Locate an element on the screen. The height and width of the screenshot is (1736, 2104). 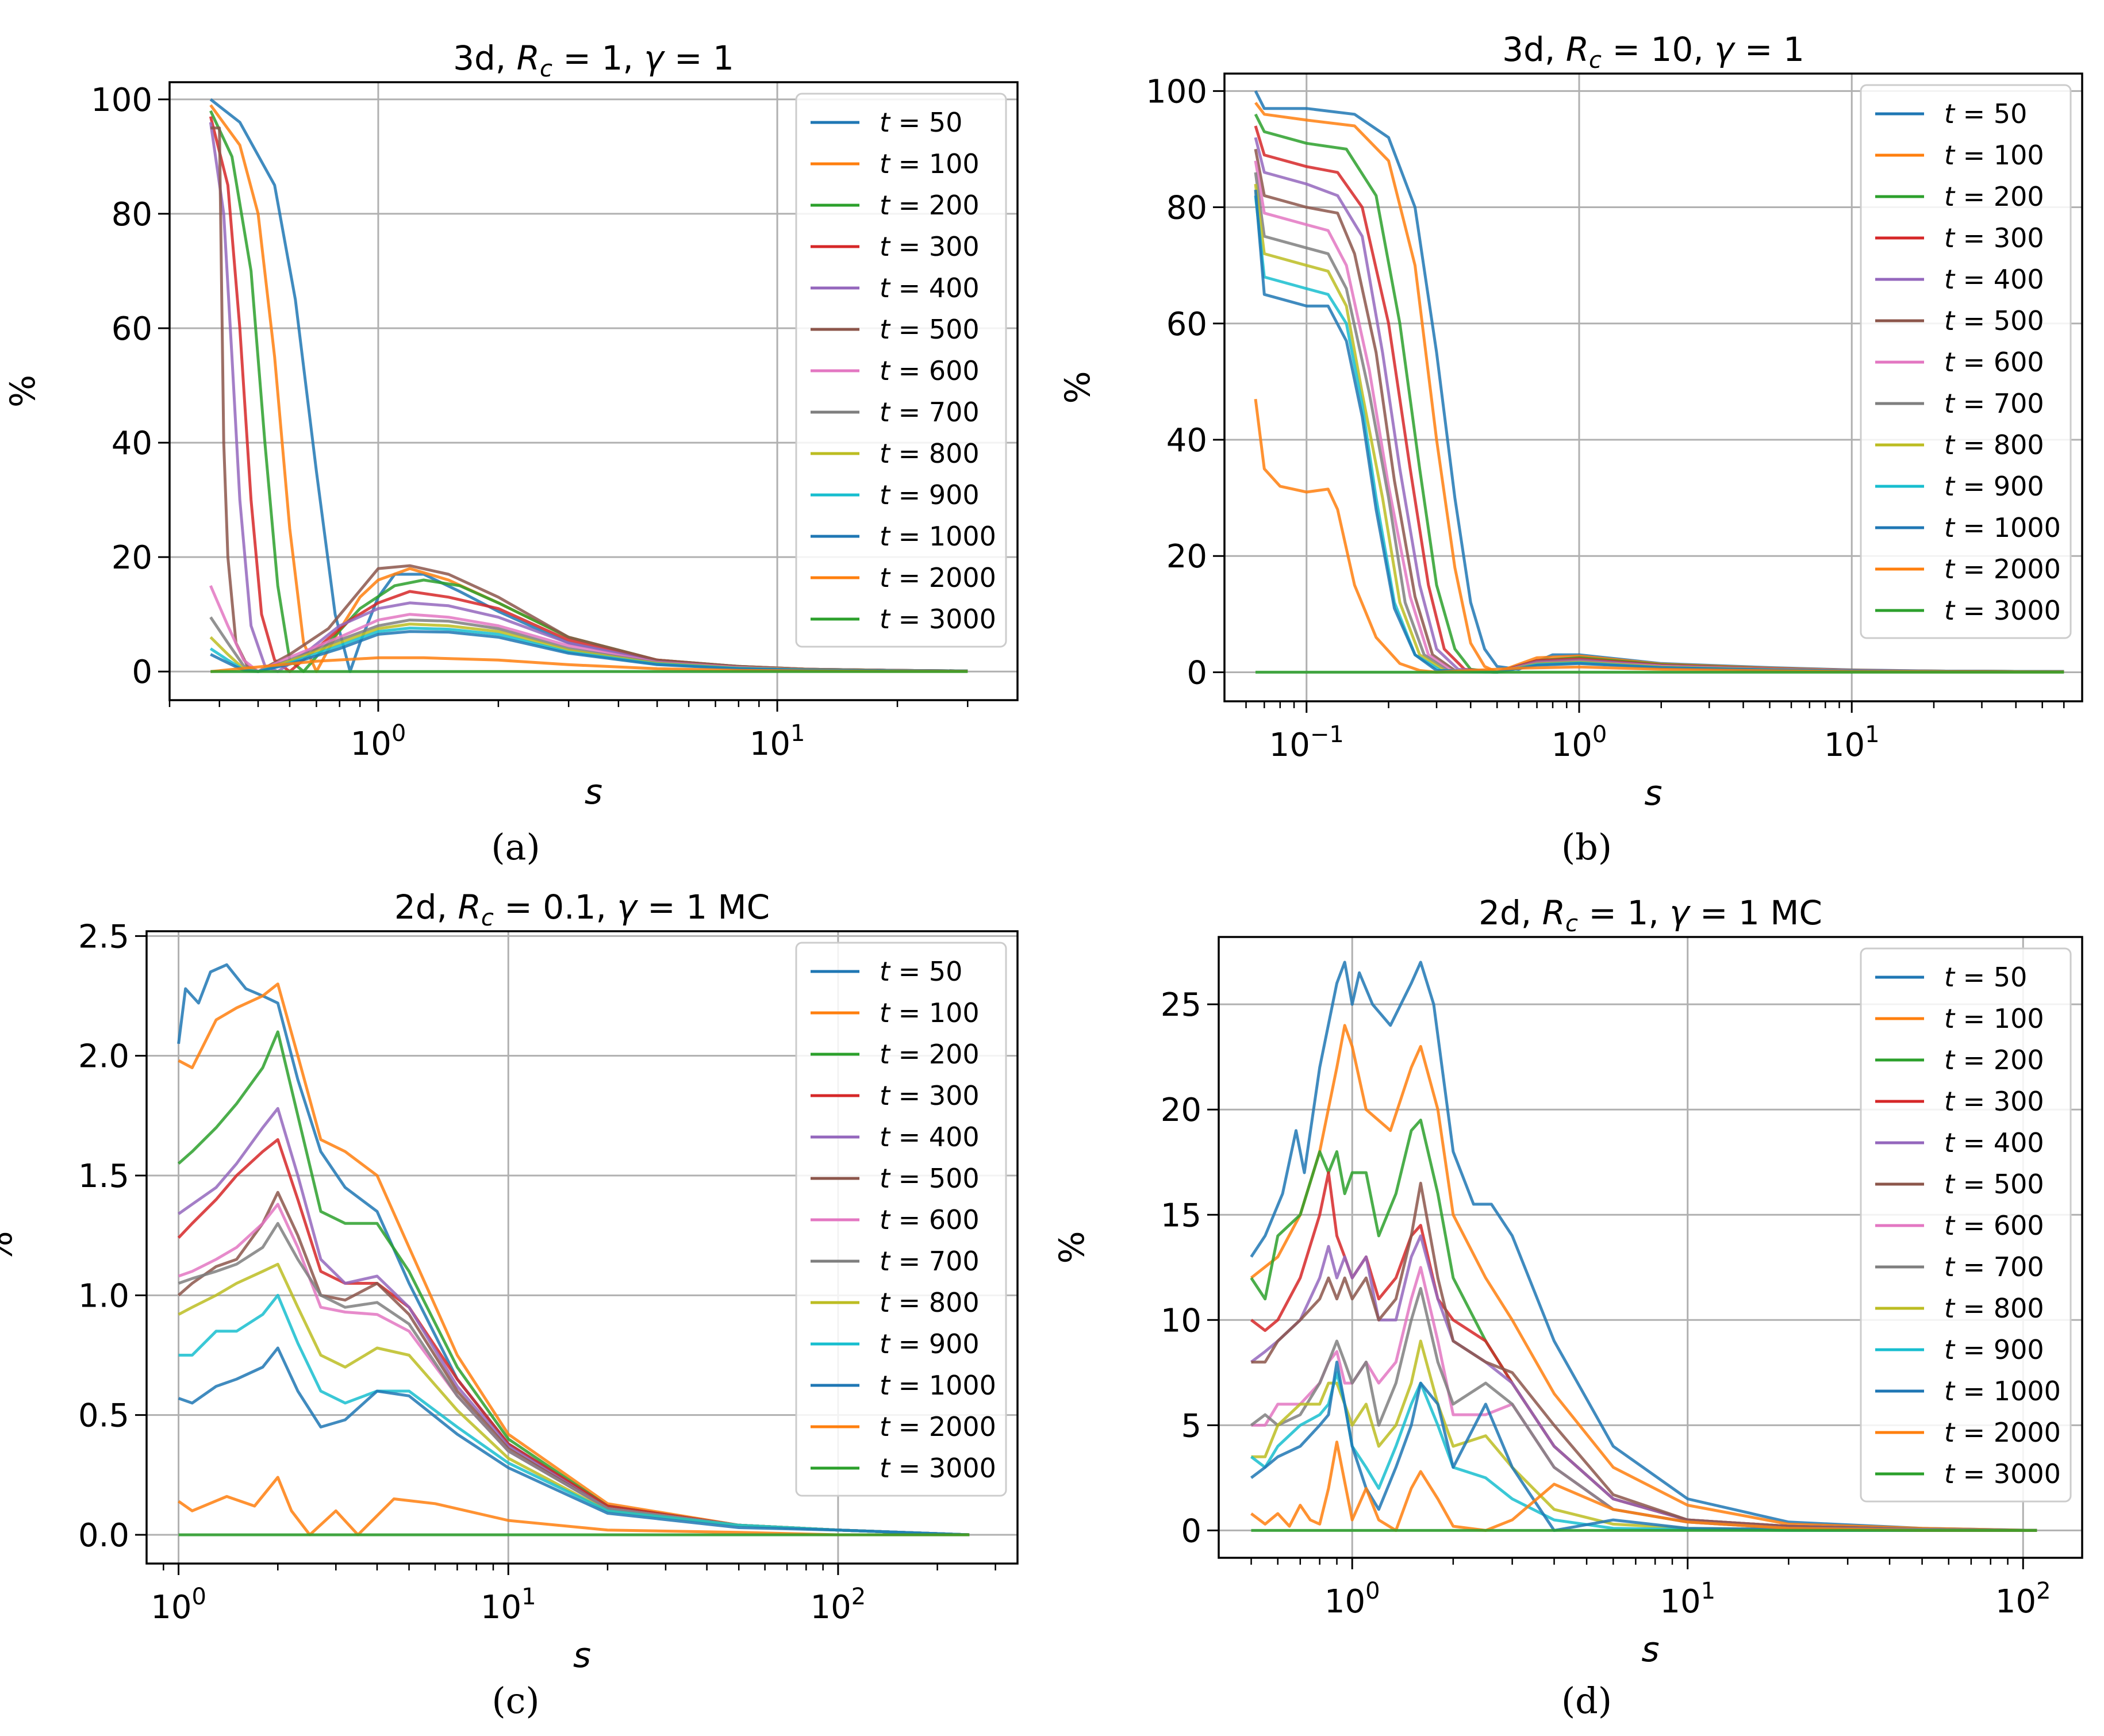
panel-label-a: (a) is located at coordinates (515, 847).